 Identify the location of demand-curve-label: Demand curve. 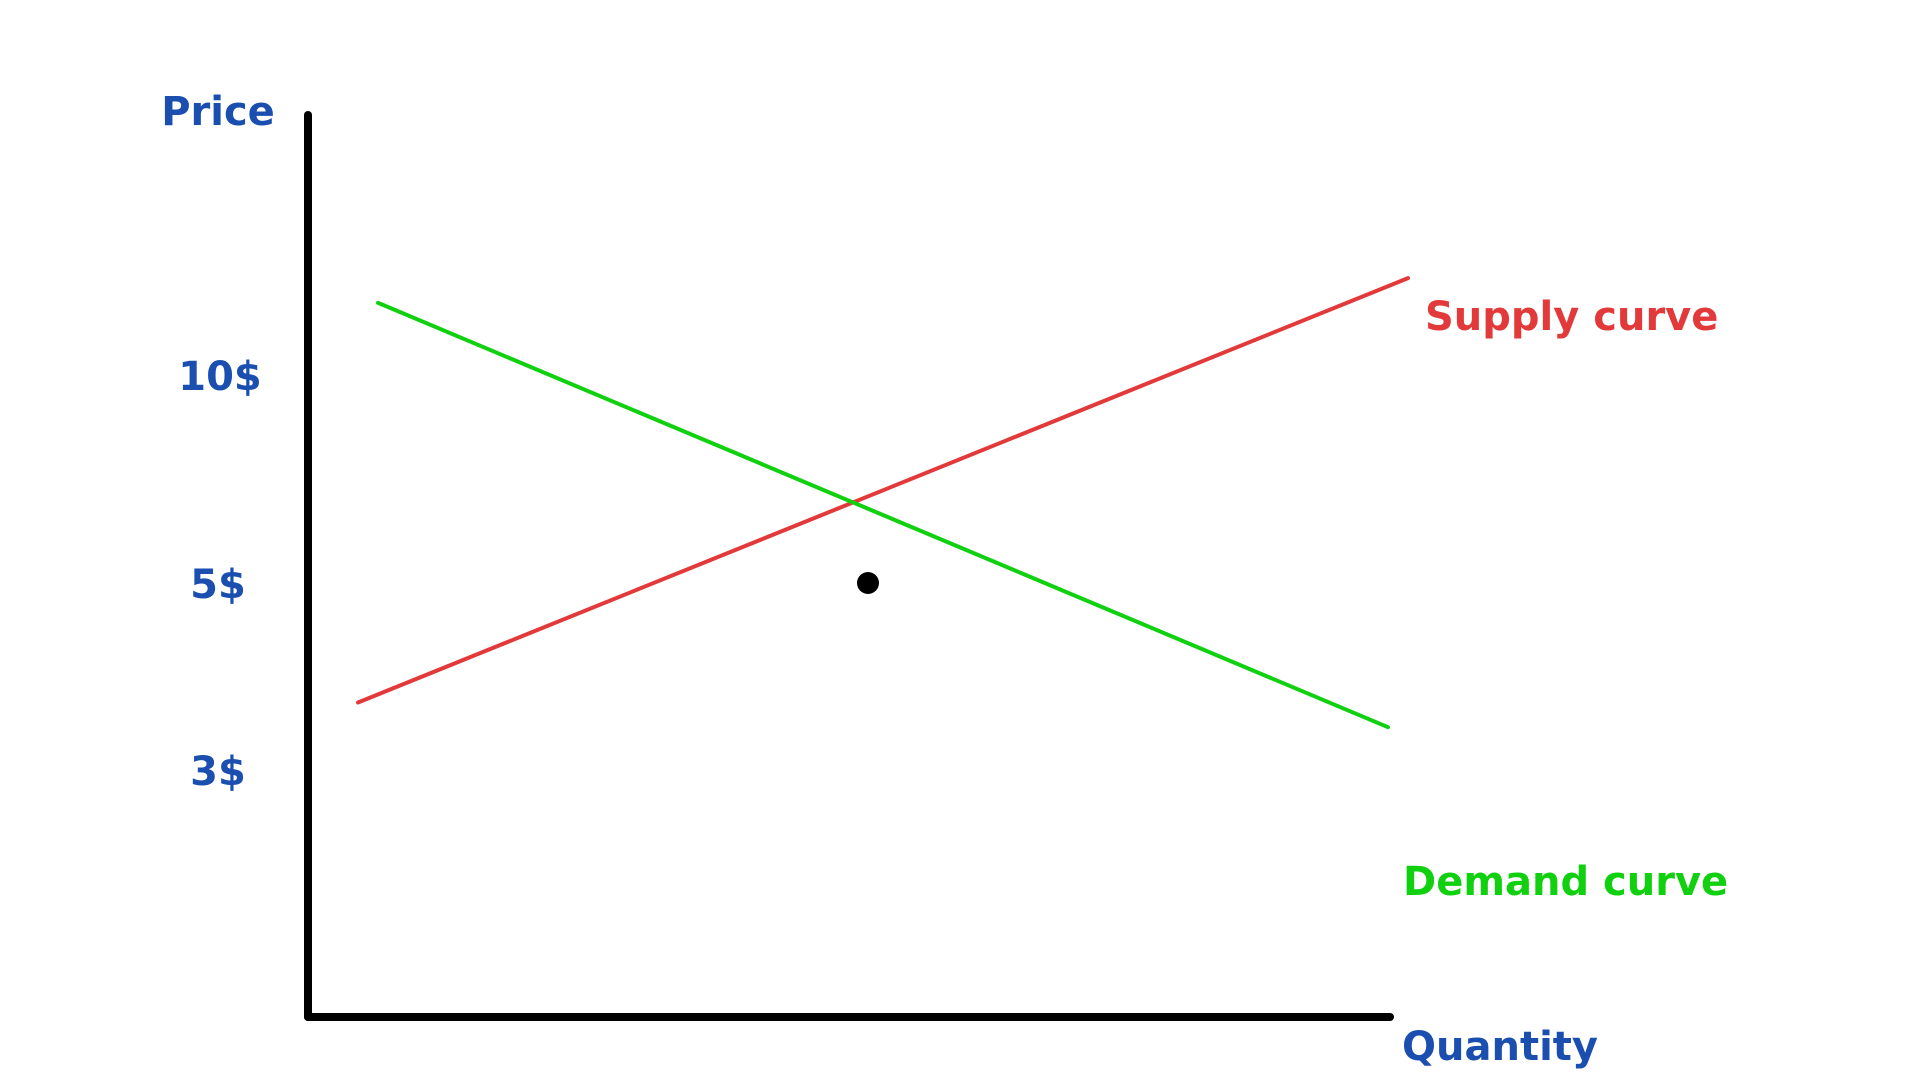
(1565, 882).